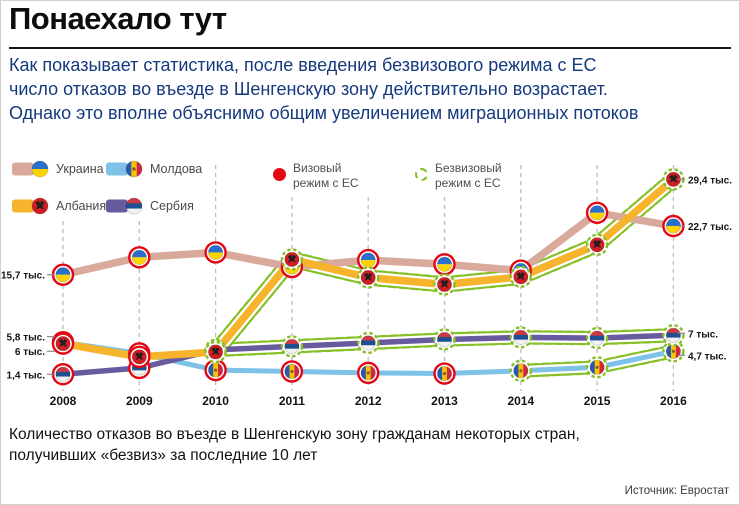  I want to click on source-note: Источник: Евростат, so click(676, 491).